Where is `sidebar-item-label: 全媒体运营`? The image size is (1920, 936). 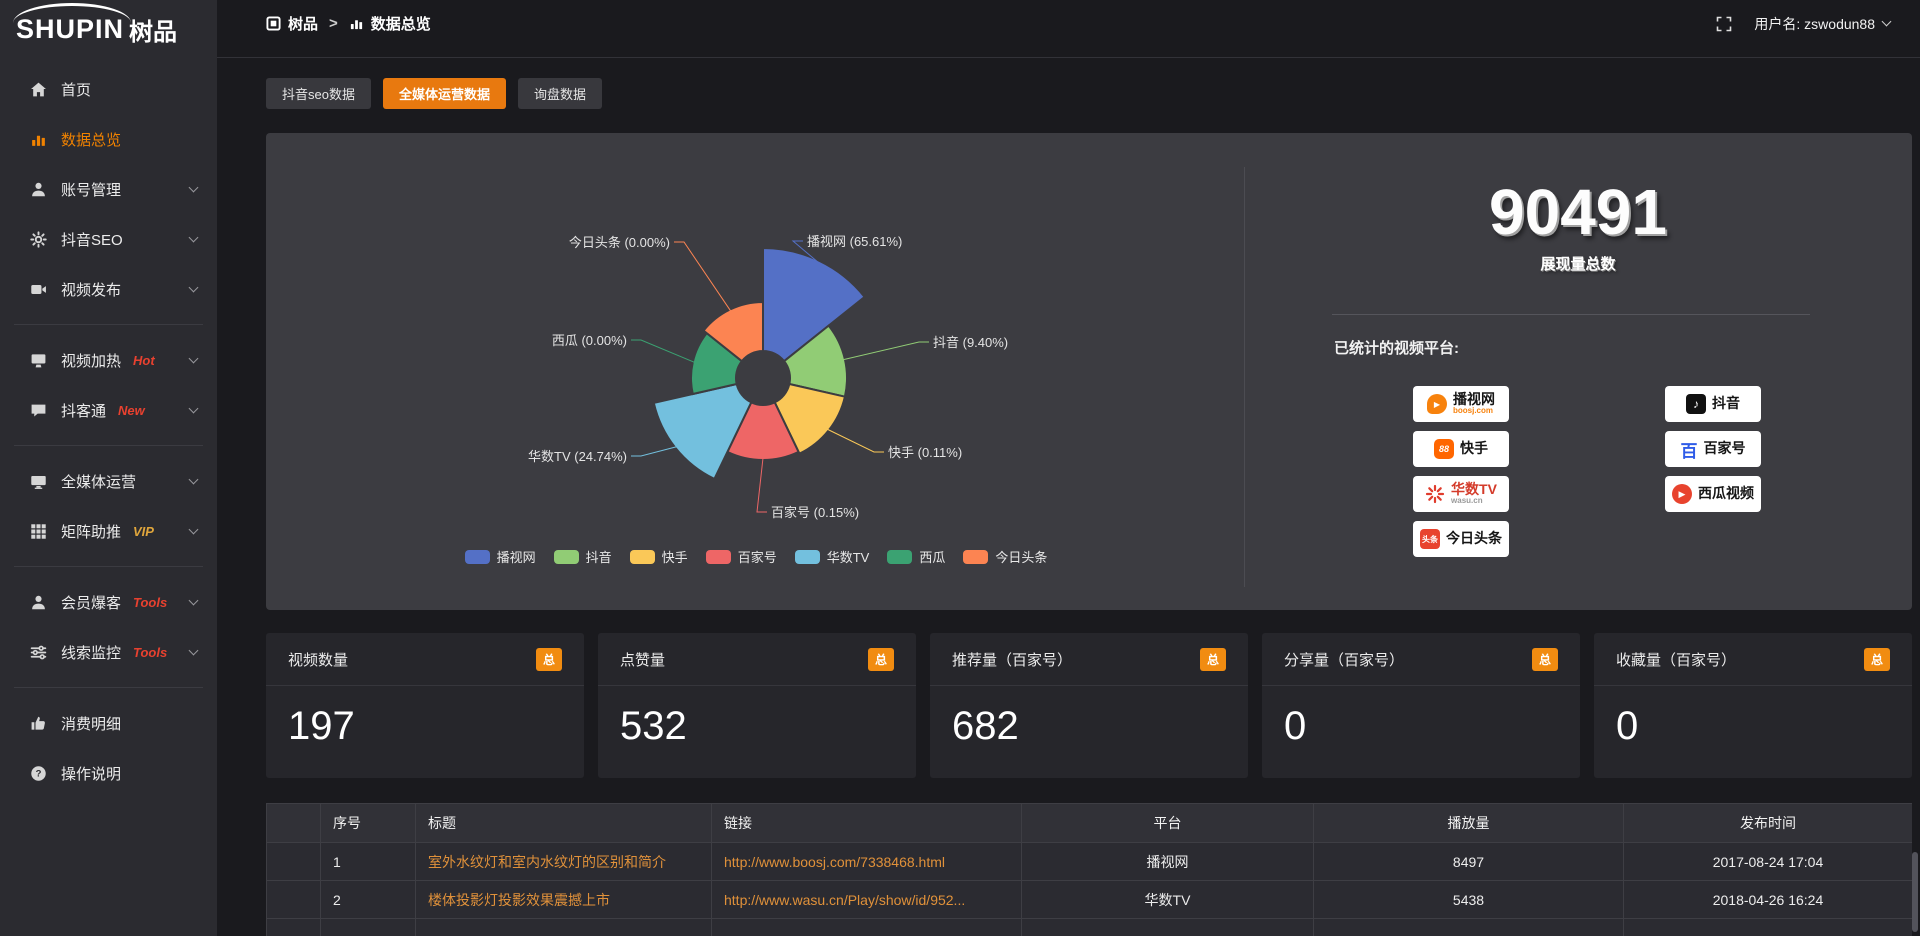
sidebar-item-label: 全媒体运营 is located at coordinates (99, 482).